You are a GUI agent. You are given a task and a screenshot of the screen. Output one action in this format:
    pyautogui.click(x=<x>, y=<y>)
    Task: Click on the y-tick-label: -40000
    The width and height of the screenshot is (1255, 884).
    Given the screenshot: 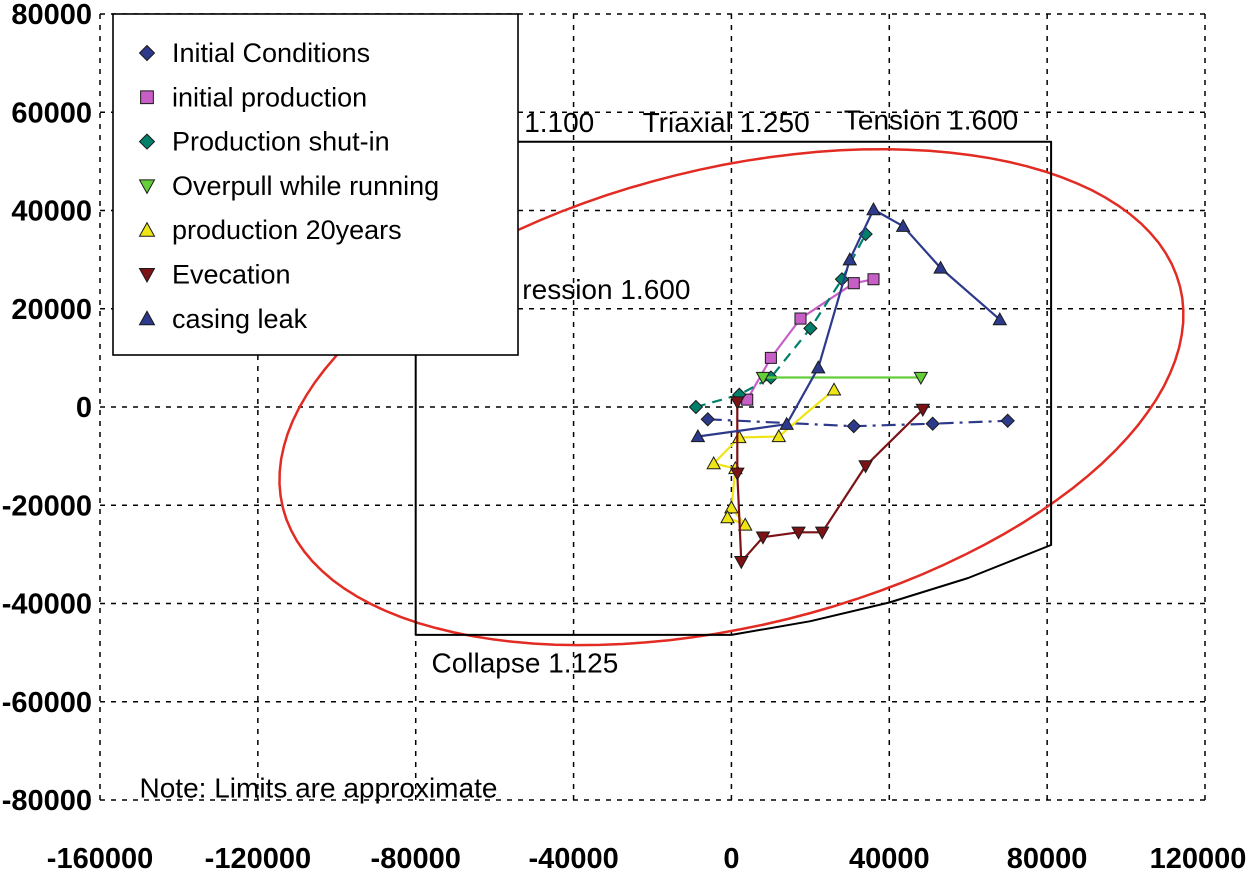 What is the action you would take?
    pyautogui.click(x=47, y=605)
    